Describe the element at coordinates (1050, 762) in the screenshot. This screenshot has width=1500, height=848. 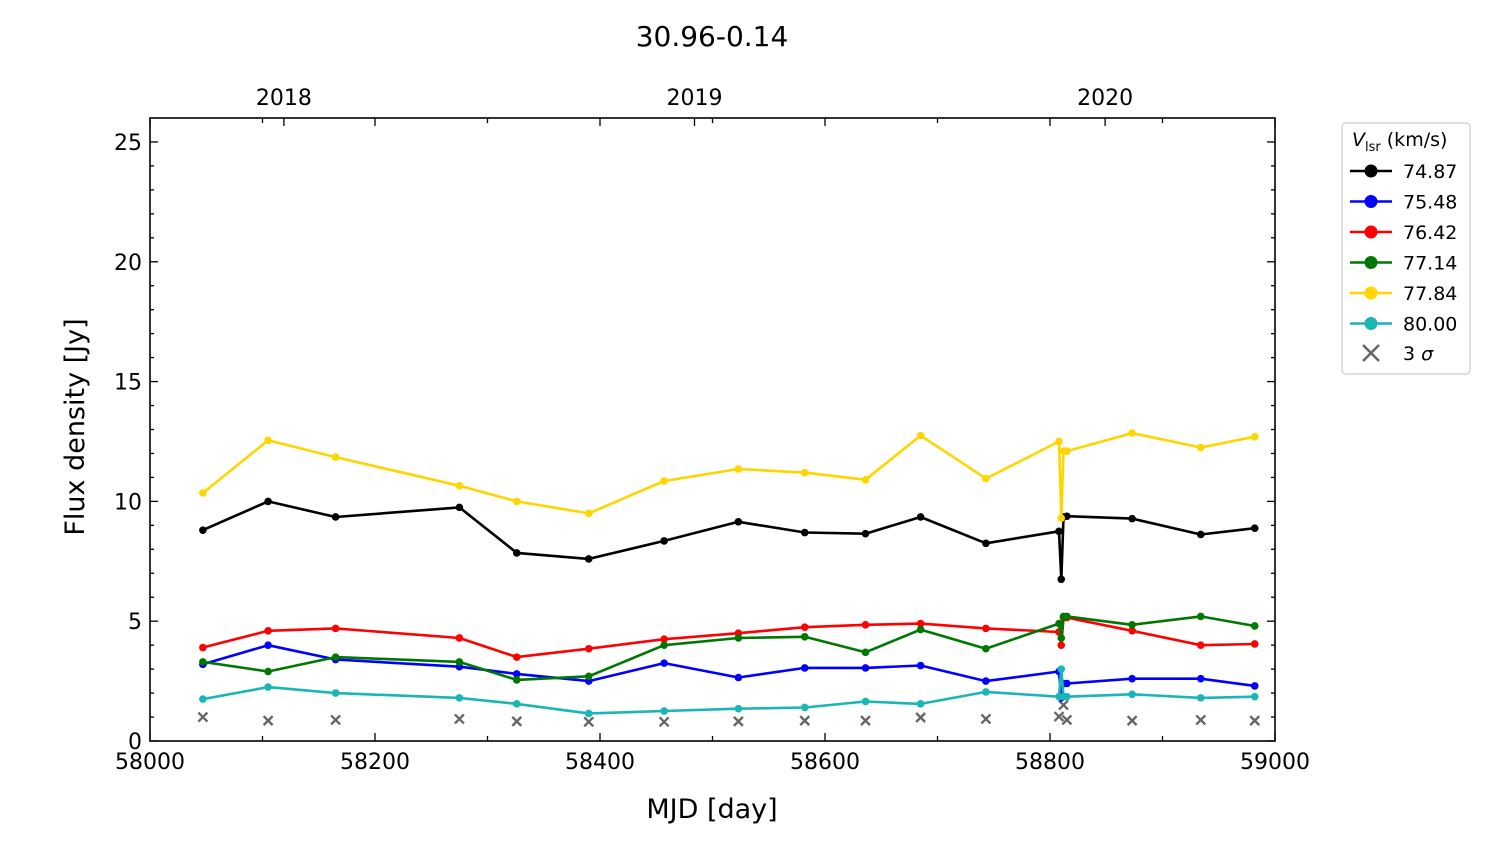
I see `x-tick-label: 58800` at that location.